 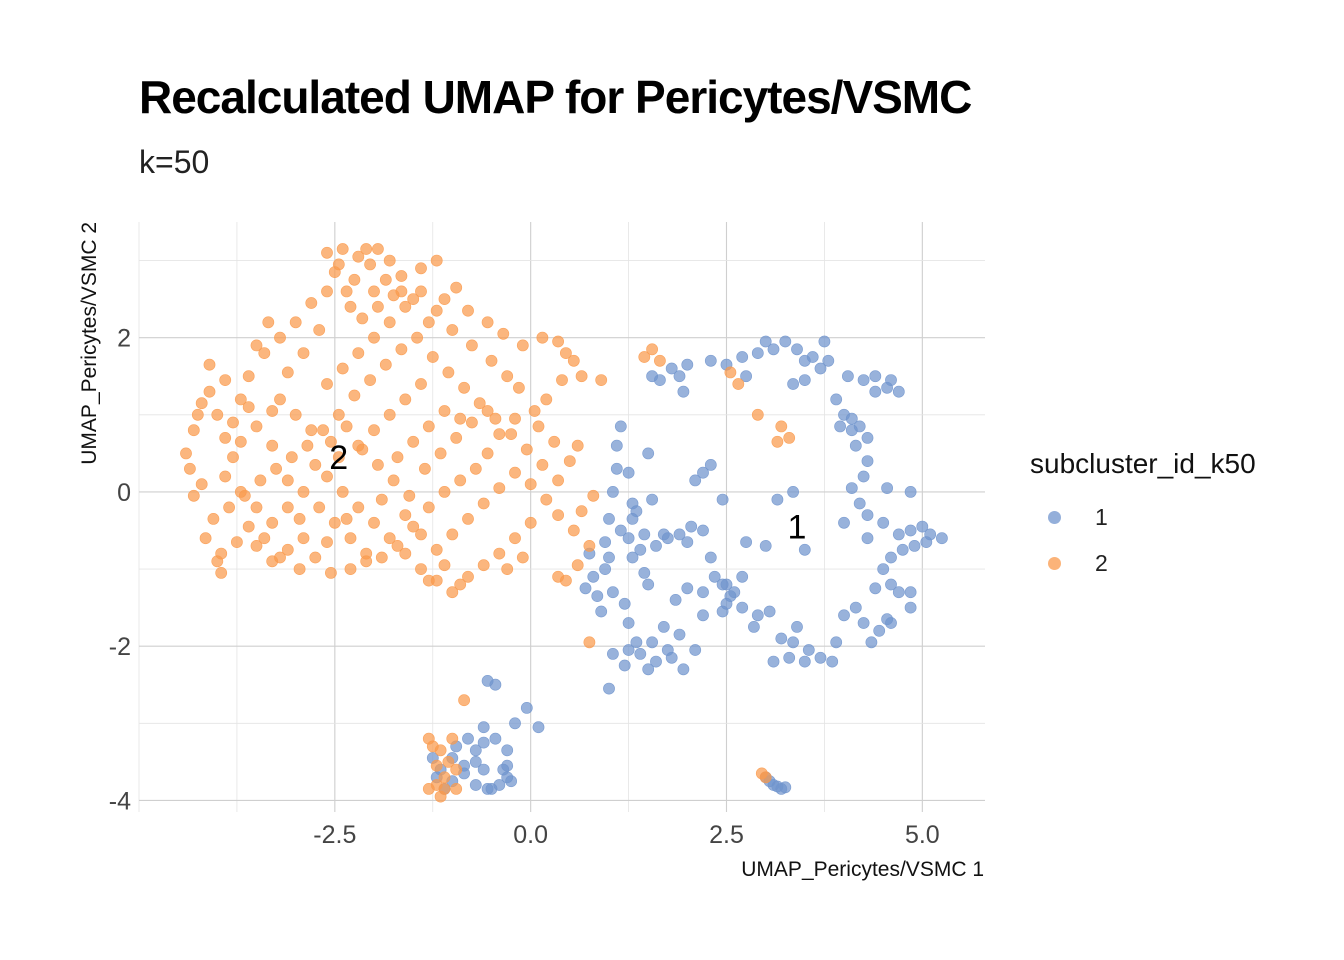 What do you see at coordinates (89, 343) in the screenshot?
I see `y-axis-label: UMAP_Pericytes/VSMC 2` at bounding box center [89, 343].